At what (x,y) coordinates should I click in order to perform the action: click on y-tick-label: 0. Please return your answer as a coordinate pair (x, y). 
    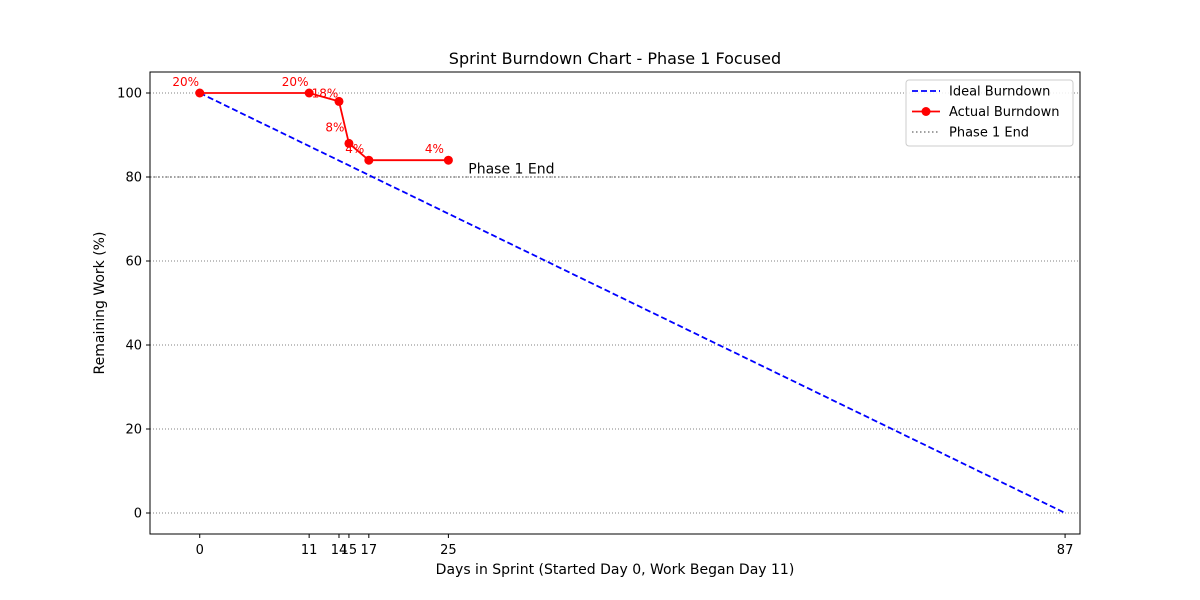
    Looking at the image, I should click on (138, 514).